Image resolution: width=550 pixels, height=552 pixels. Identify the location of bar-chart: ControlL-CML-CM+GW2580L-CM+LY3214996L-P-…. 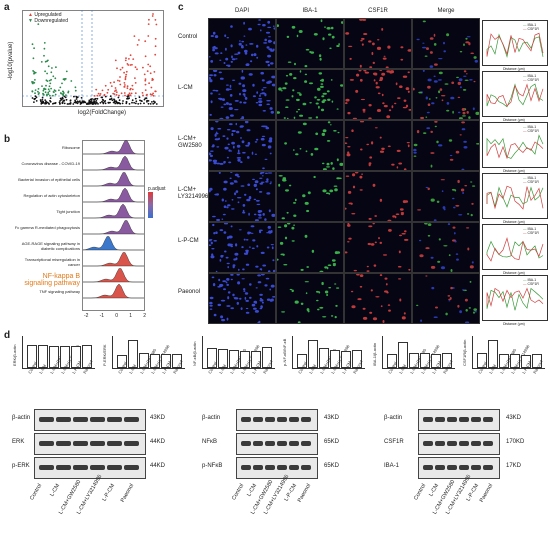
(148, 355).